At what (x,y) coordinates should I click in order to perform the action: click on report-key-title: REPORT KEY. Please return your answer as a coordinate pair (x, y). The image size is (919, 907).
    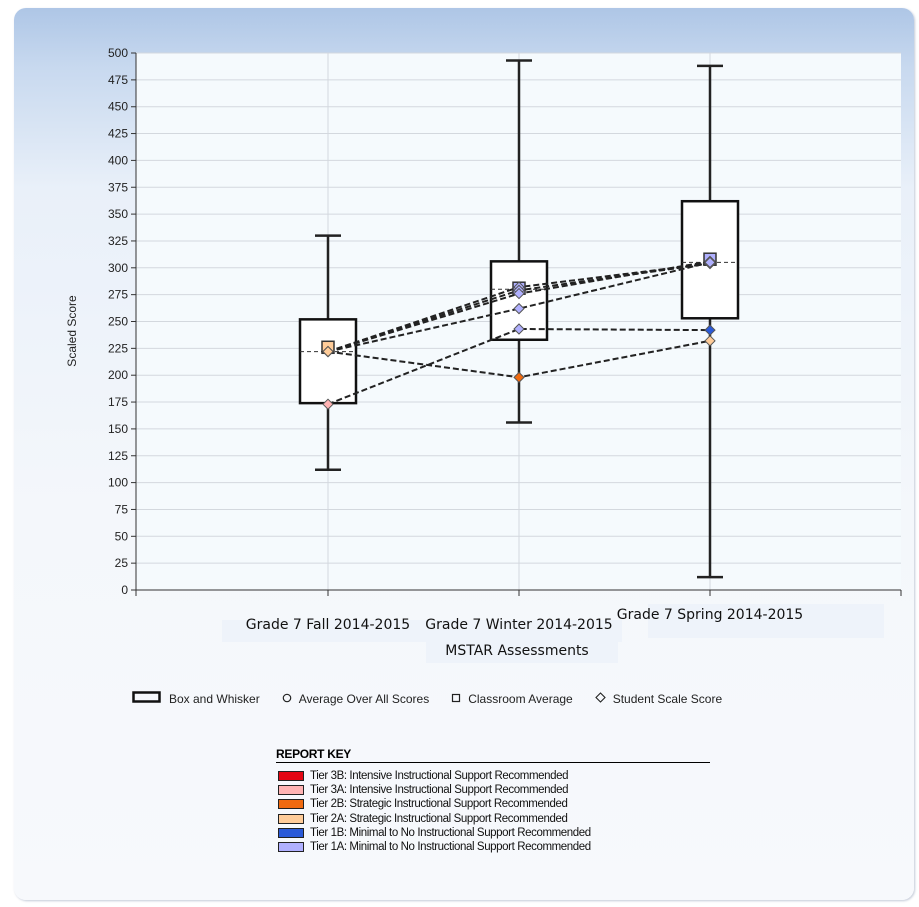
    Looking at the image, I should click on (493, 755).